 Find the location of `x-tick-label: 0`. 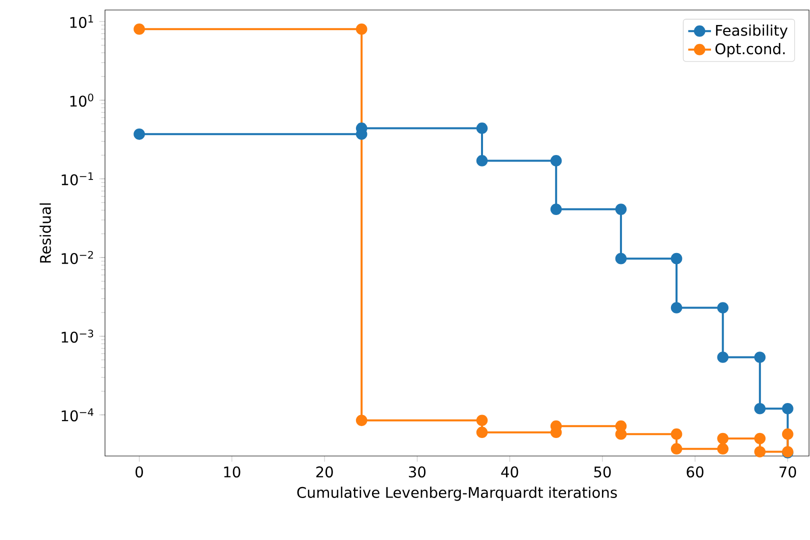

x-tick-label: 0 is located at coordinates (139, 472).